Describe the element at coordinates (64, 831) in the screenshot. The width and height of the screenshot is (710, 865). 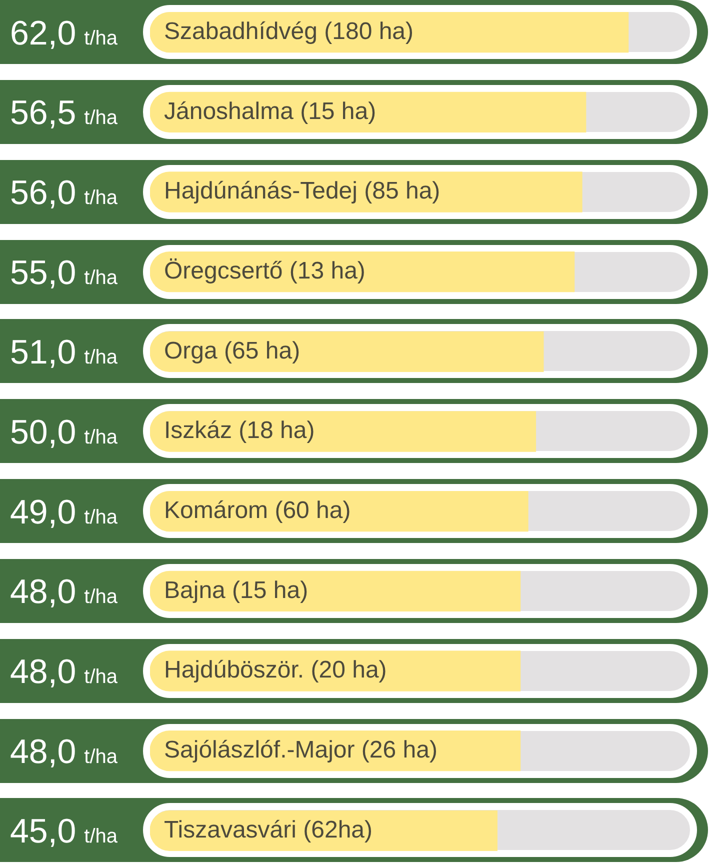
I see `data-label: 45,0 t/ha` at that location.